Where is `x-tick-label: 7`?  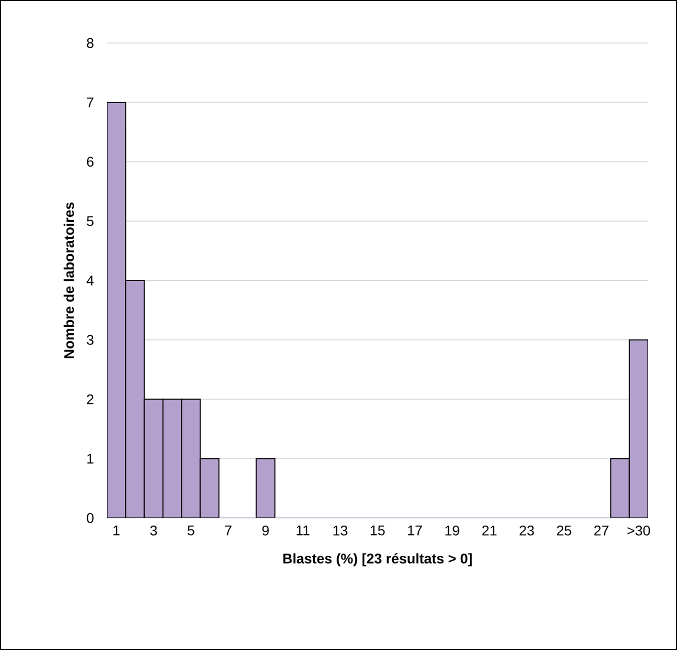 x-tick-label: 7 is located at coordinates (228, 531).